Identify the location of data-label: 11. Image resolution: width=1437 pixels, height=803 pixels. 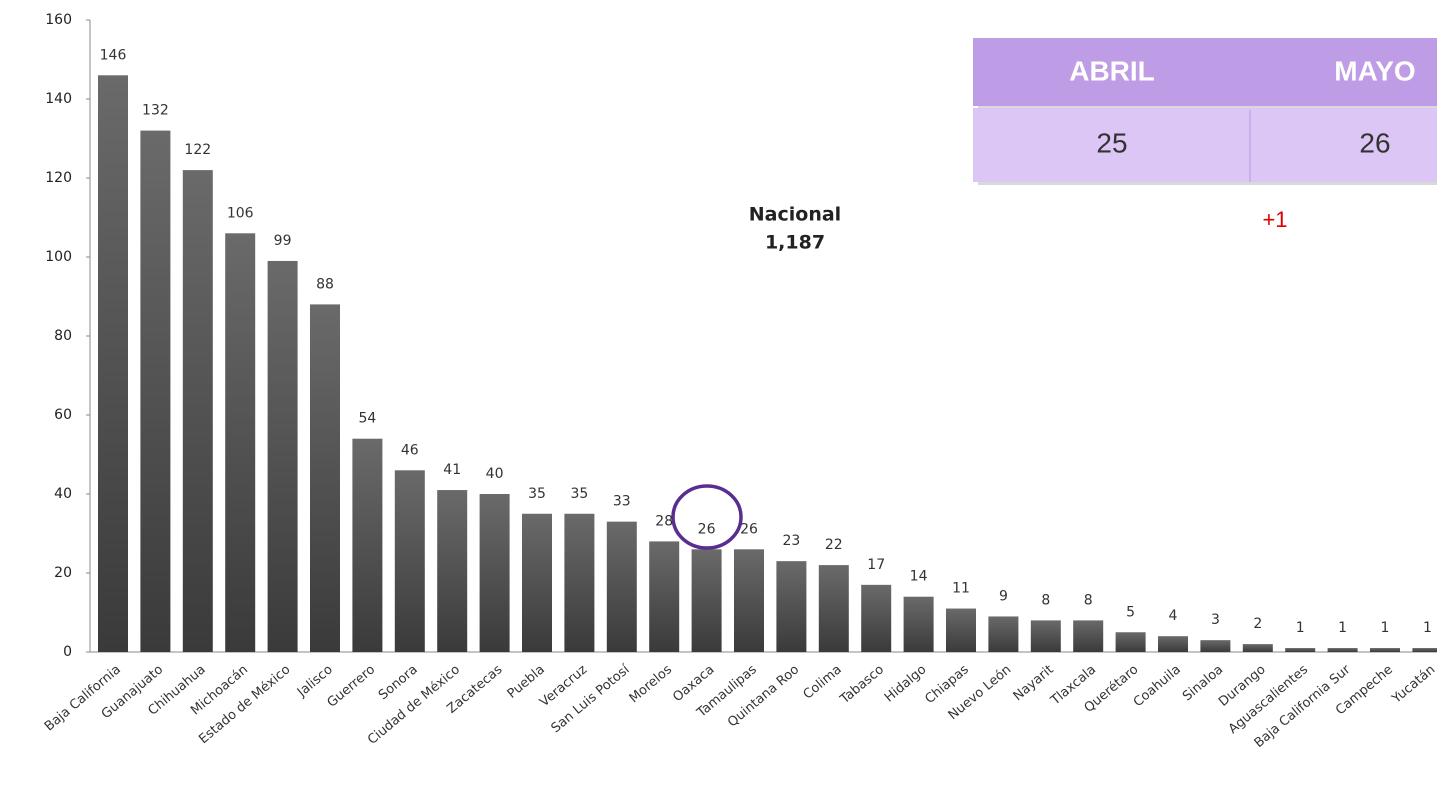
(961, 589).